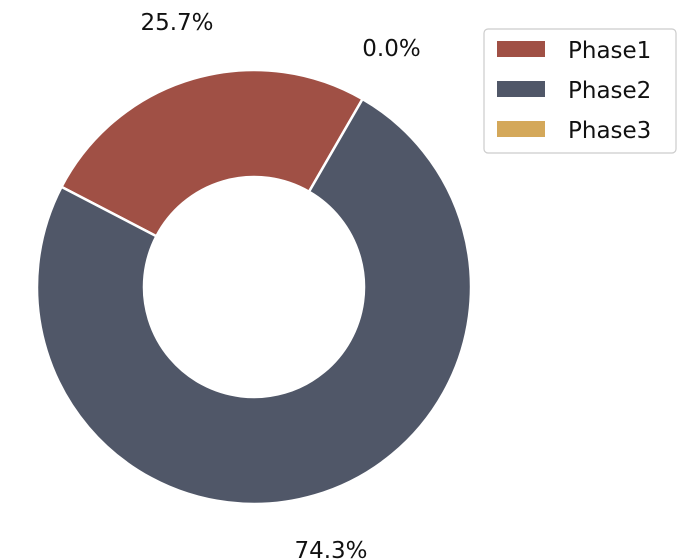 The height and width of the screenshot is (560, 694). What do you see at coordinates (521, 129) in the screenshot?
I see `legend-swatch-phase3` at bounding box center [521, 129].